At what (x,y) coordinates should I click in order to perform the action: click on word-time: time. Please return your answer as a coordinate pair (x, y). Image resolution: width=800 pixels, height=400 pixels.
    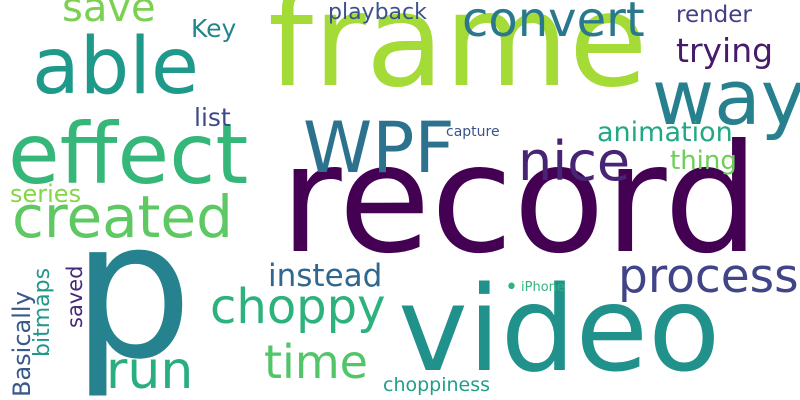
    Looking at the image, I should click on (316, 362).